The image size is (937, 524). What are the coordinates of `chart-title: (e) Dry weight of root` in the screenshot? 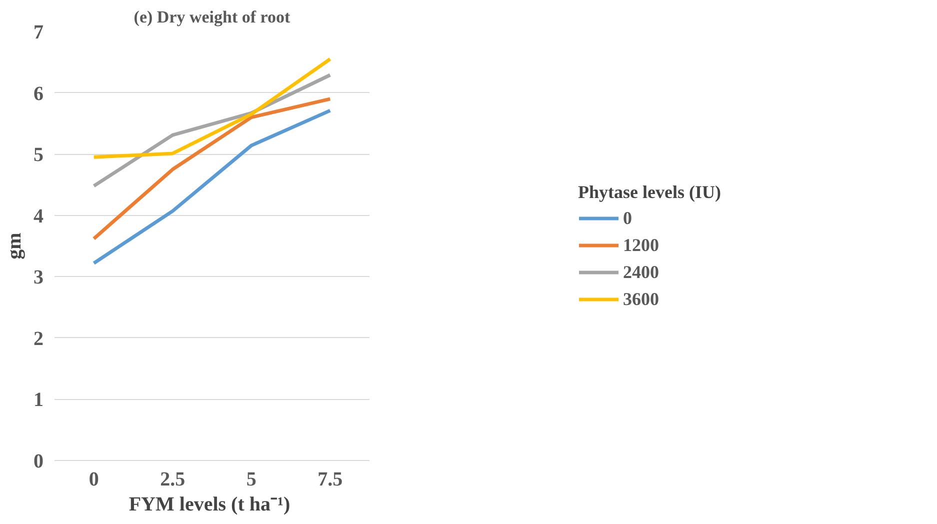 It's located at (212, 17).